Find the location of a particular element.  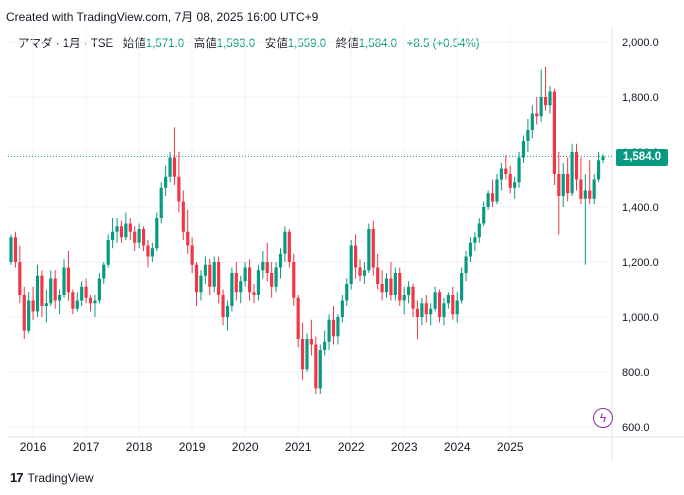

tradingview-footer: 17 TradingView is located at coordinates (52, 477).